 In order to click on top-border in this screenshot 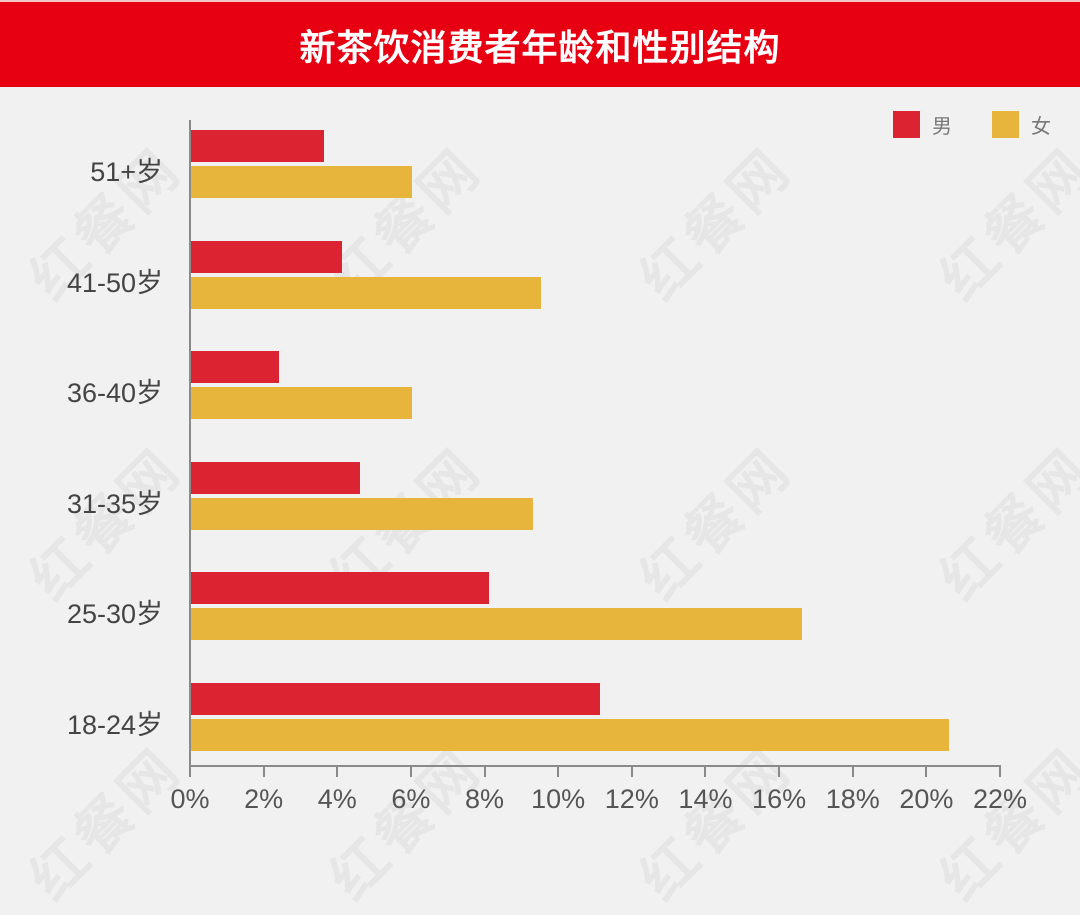, I will do `click(540, 1)`.